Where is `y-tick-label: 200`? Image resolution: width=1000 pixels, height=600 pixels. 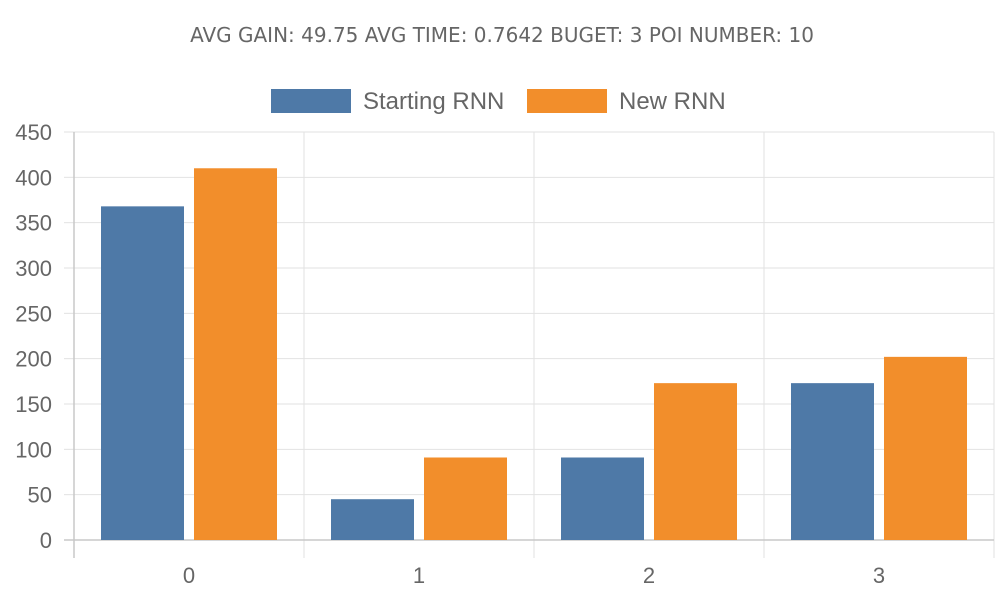 y-tick-label: 200 is located at coordinates (33, 359).